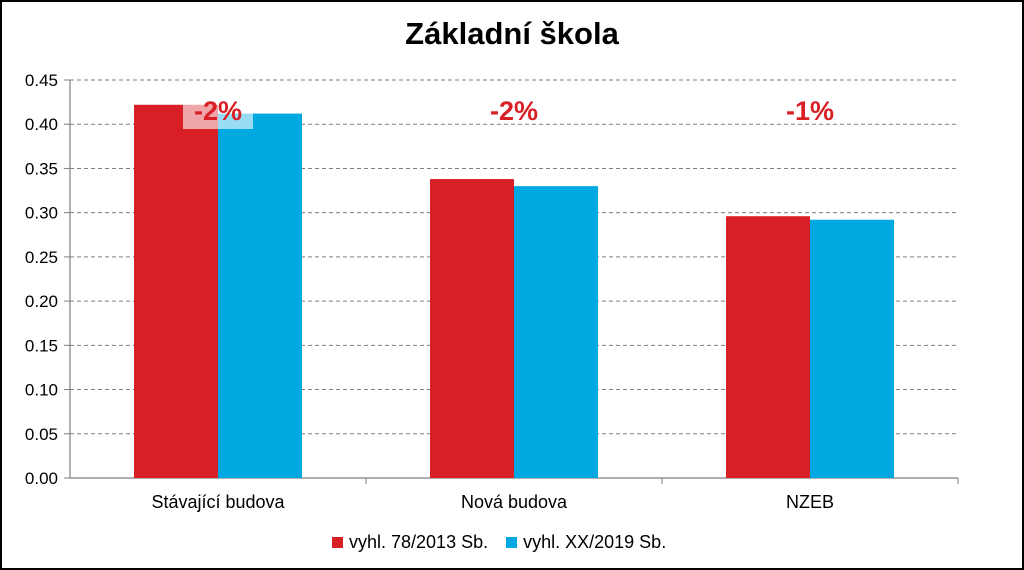 Image resolution: width=1024 pixels, height=570 pixels. I want to click on legend-item-series-2: vyhl. XX/2019 Sb., so click(586, 542).